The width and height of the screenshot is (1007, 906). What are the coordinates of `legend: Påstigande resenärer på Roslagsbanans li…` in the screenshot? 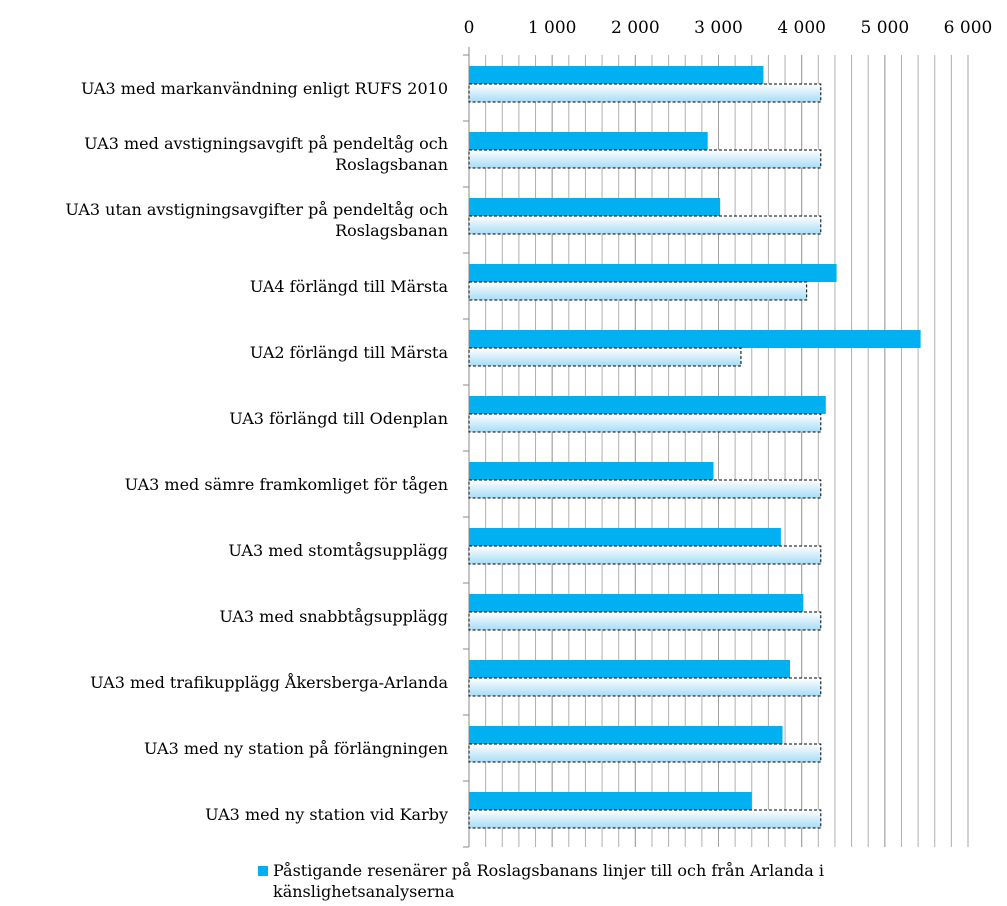 It's located at (598, 881).